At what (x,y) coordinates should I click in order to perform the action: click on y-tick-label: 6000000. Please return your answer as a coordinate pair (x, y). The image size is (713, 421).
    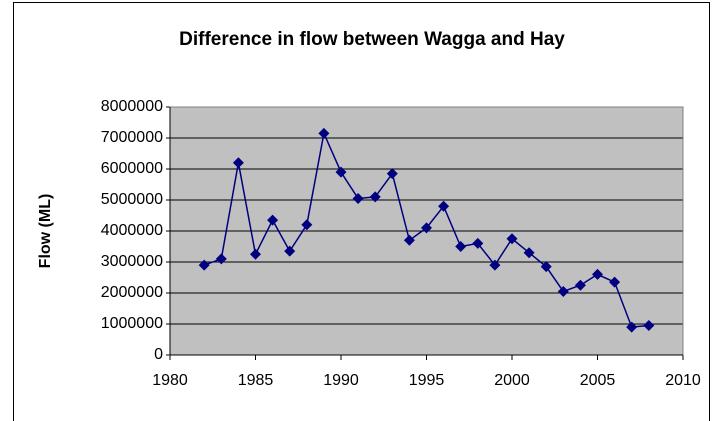
    Looking at the image, I should click on (132, 168).